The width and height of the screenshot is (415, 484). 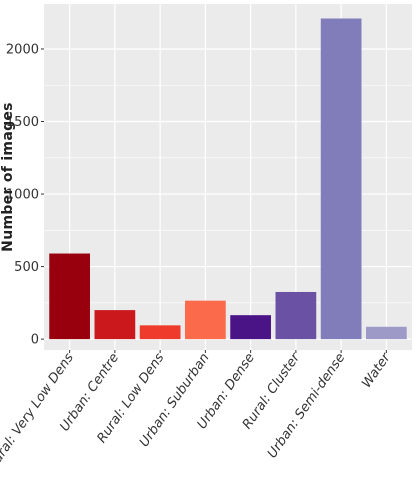 I want to click on y-tick-label: 0, so click(x=35, y=340).